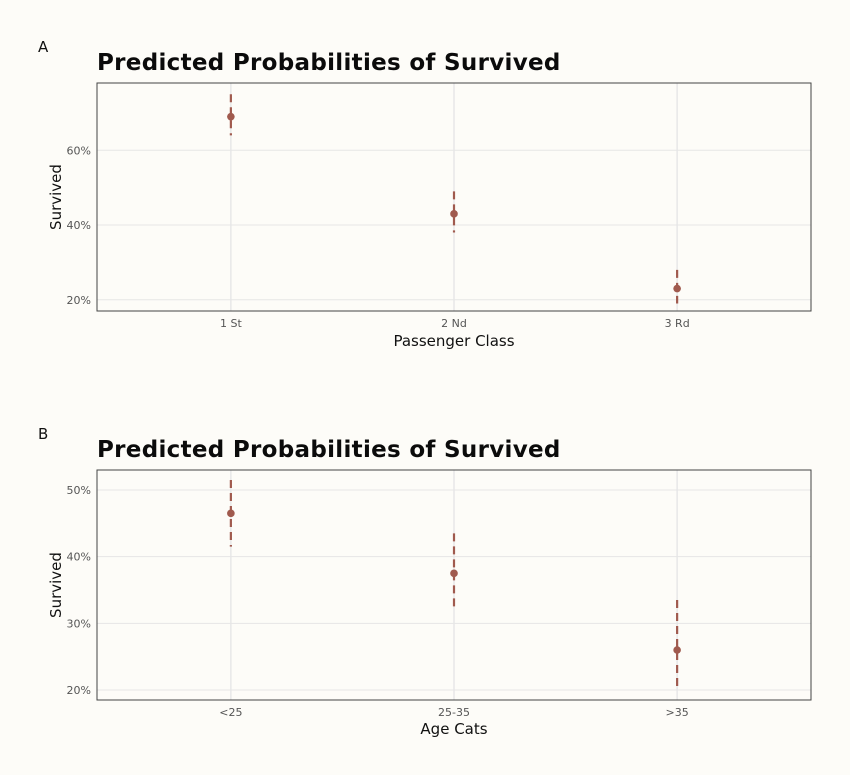 This screenshot has width=850, height=775. Describe the element at coordinates (677, 323) in the screenshot. I see `x-tick-label: 3 Rd` at that location.